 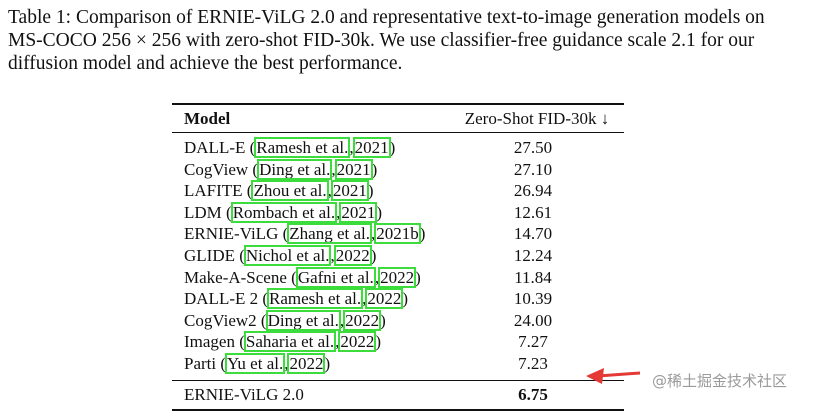 I want to click on citation-link: Zhou et al., so click(x=290, y=191).